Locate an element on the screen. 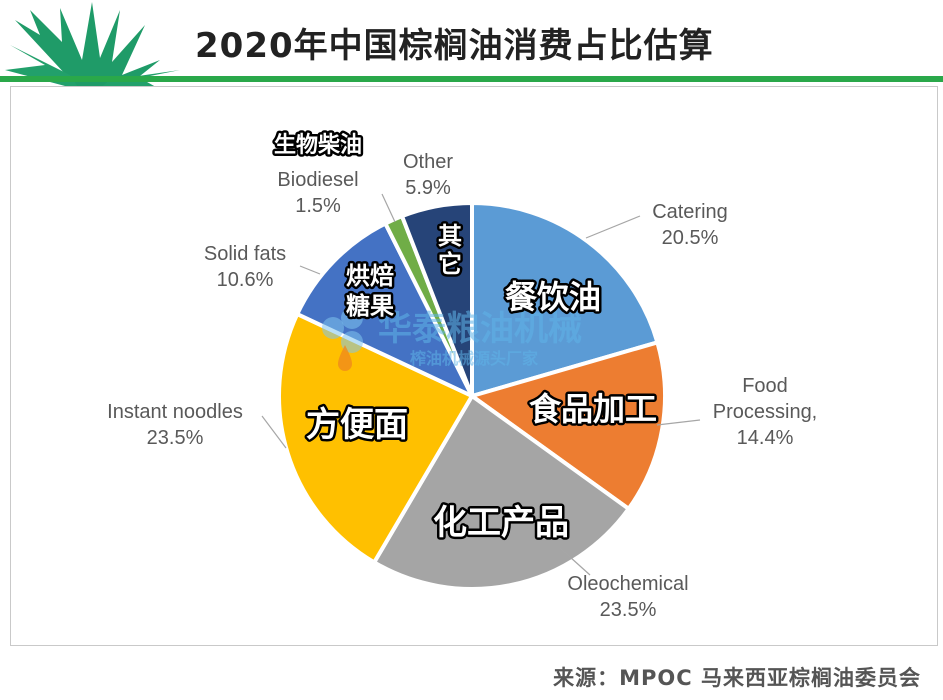 Image resolution: width=943 pixels, height=700 pixels. slice-zh-label-other: 它 is located at coordinates (450, 264).